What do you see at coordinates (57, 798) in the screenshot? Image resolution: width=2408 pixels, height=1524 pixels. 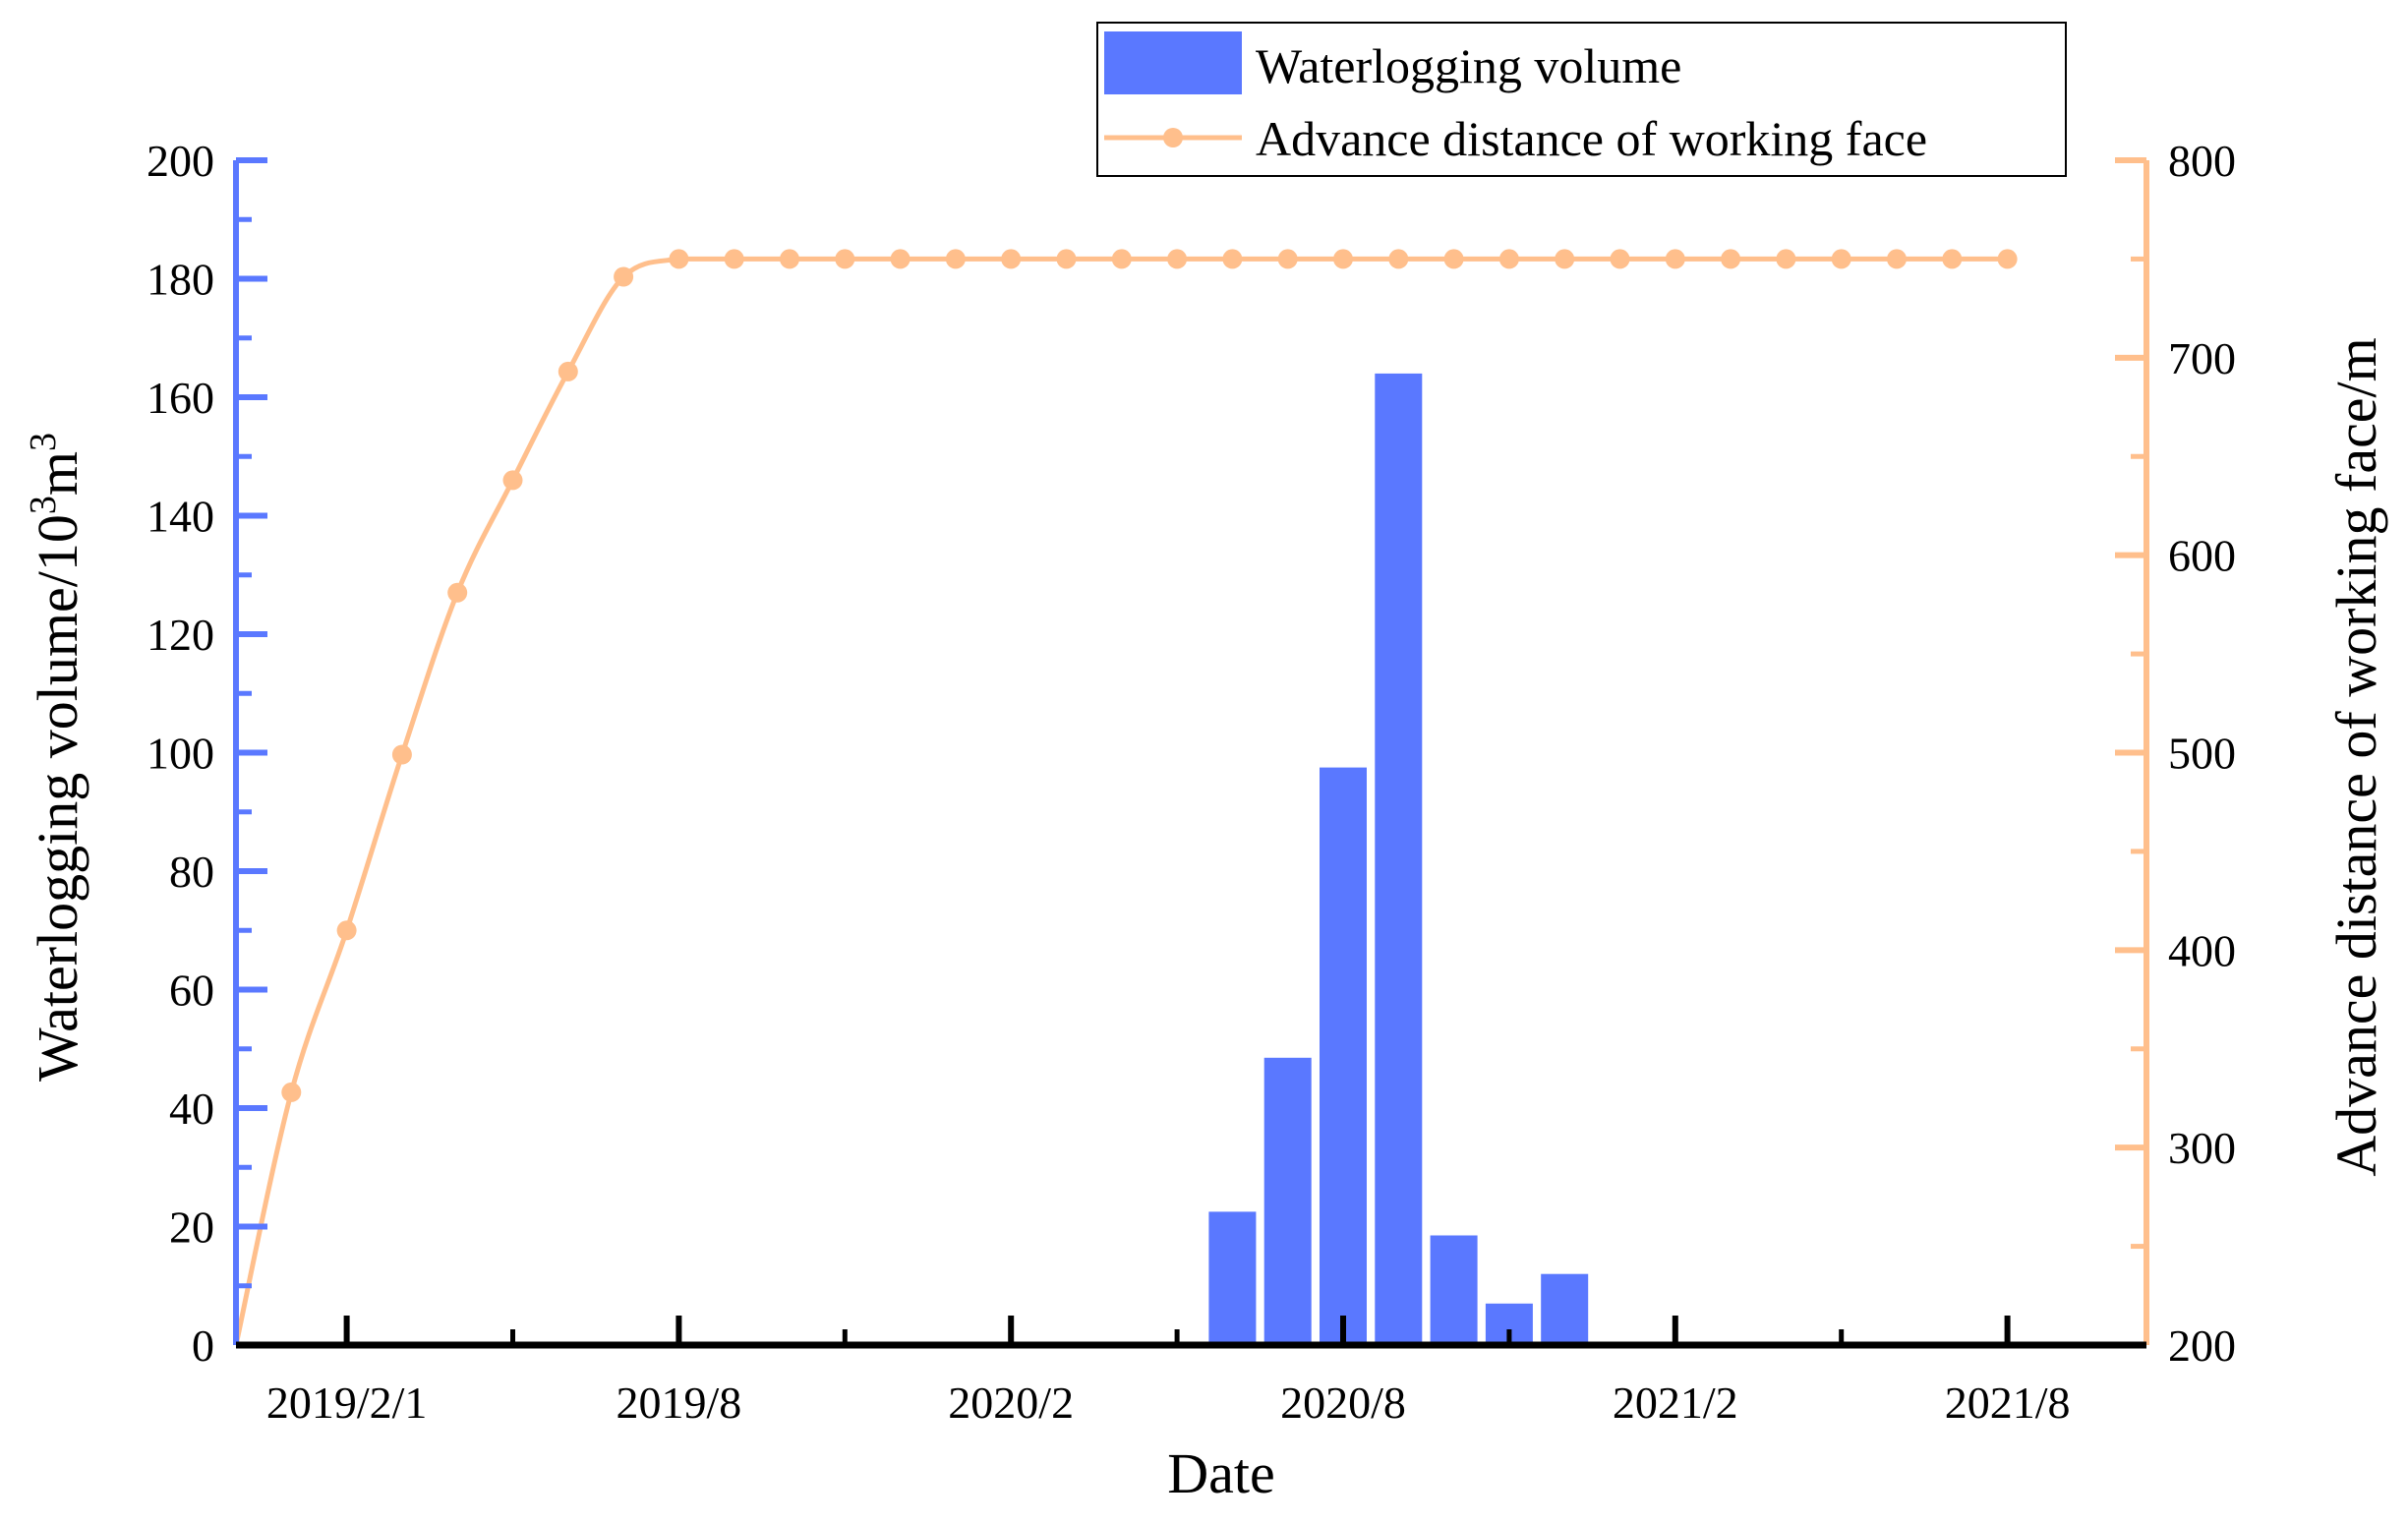 I see `left-axis-title-main: Waterlogging volume/10` at bounding box center [57, 798].